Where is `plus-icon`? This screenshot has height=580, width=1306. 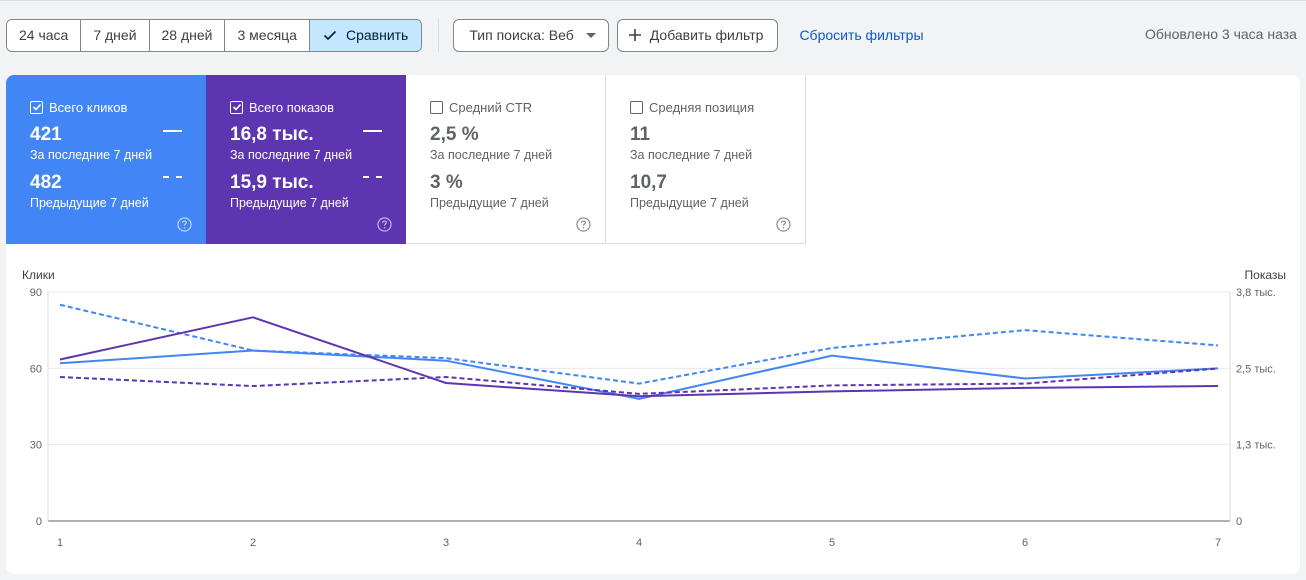 plus-icon is located at coordinates (634, 35).